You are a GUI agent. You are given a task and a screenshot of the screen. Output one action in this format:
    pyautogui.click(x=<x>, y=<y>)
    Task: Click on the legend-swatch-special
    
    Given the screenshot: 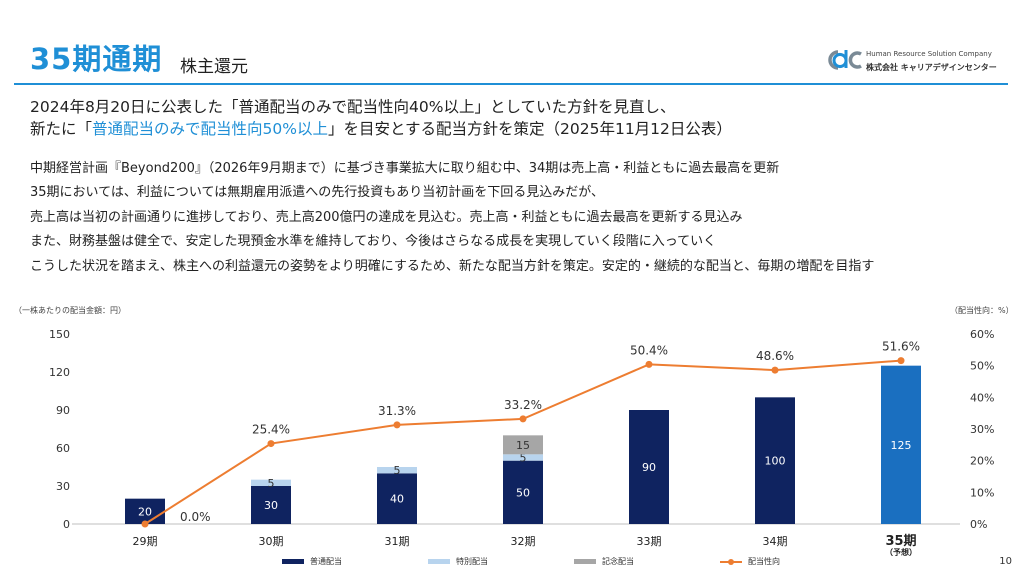 What is the action you would take?
    pyautogui.click(x=439, y=561)
    